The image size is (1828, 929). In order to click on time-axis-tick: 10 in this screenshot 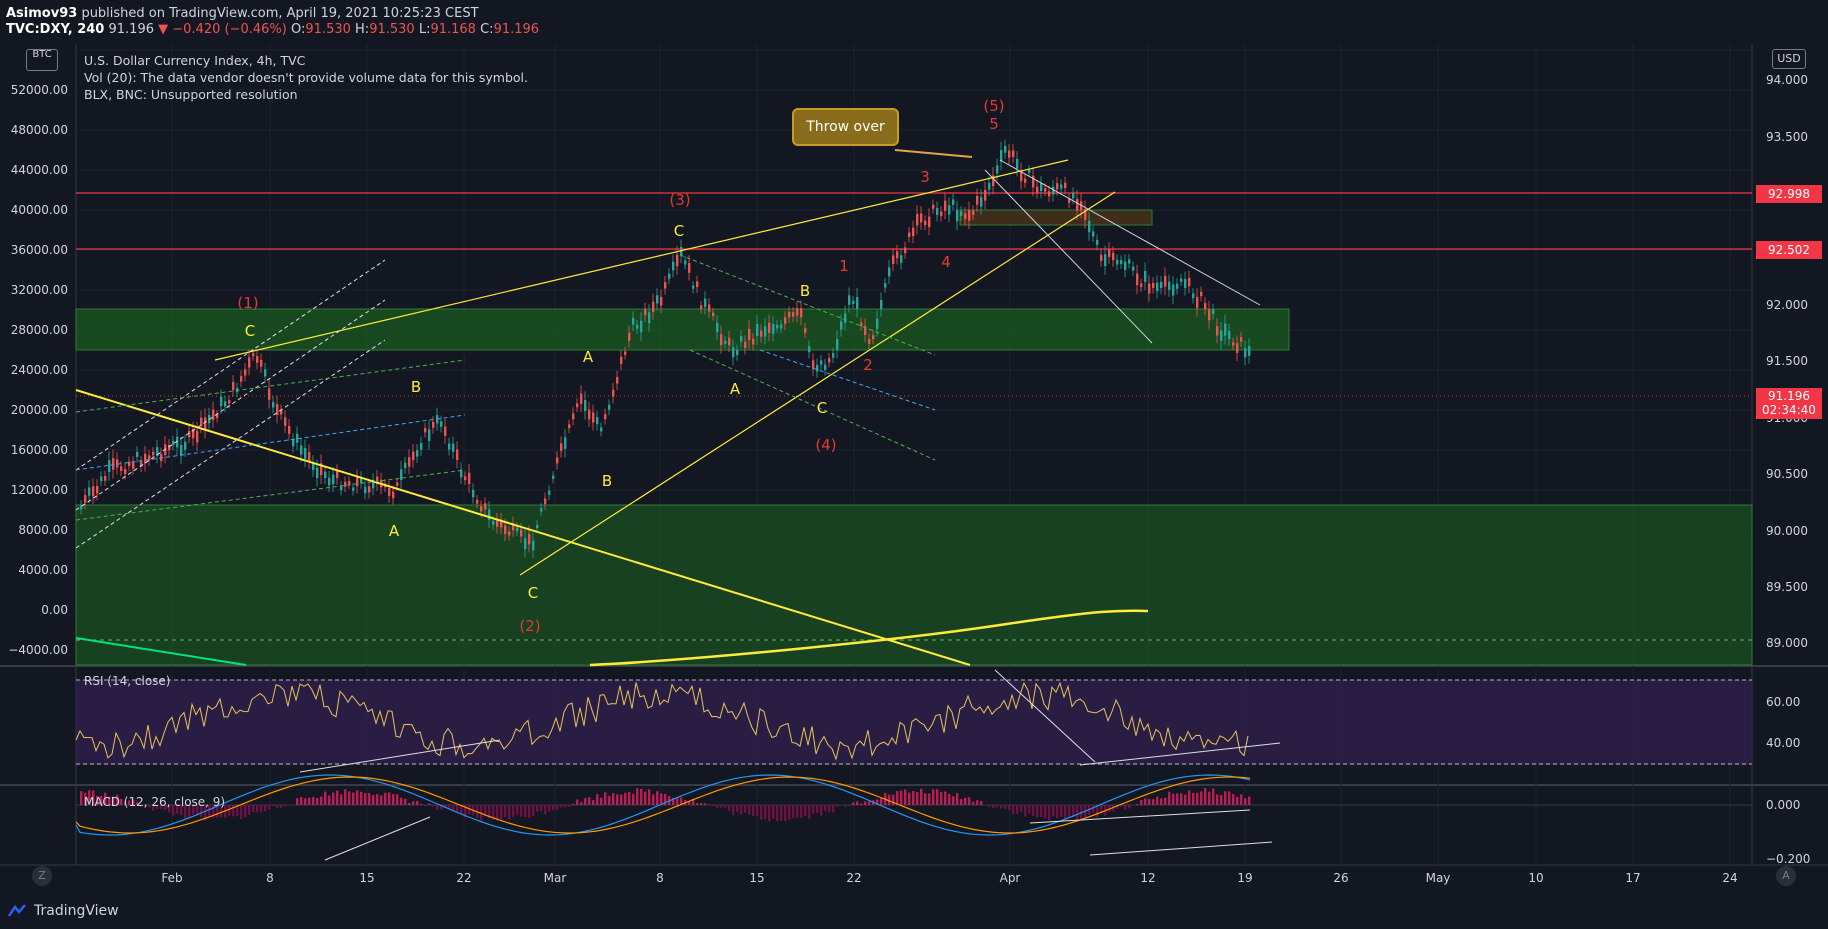, I will do `click(1535, 878)`.